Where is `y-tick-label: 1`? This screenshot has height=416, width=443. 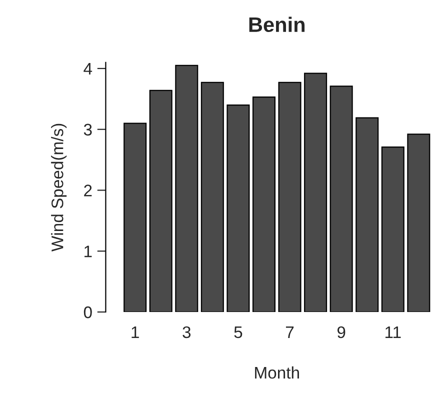 y-tick-label: 1 is located at coordinates (88, 252).